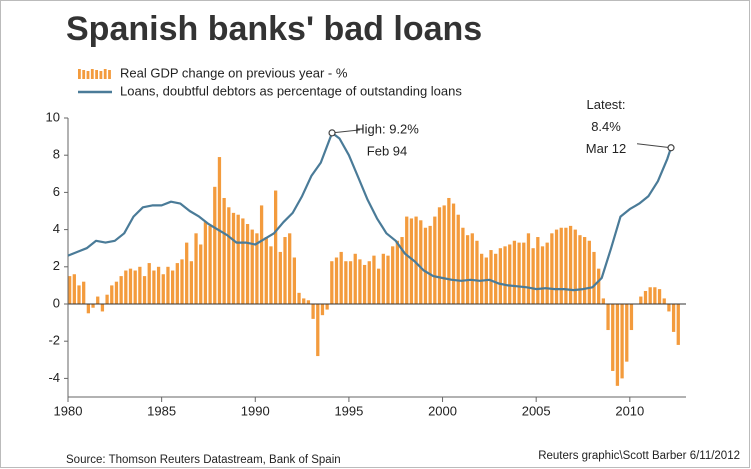 Image resolution: width=751 pixels, height=469 pixels. Describe the element at coordinates (387, 128) in the screenshot. I see `annotation-text: High: 9.2%` at that location.